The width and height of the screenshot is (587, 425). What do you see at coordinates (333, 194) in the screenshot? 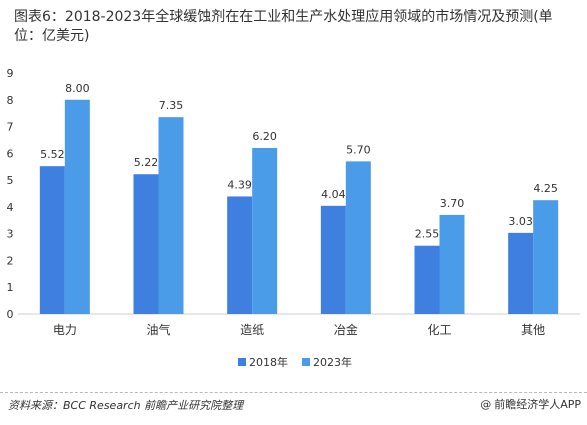
I see `data-label: 4.04` at bounding box center [333, 194].